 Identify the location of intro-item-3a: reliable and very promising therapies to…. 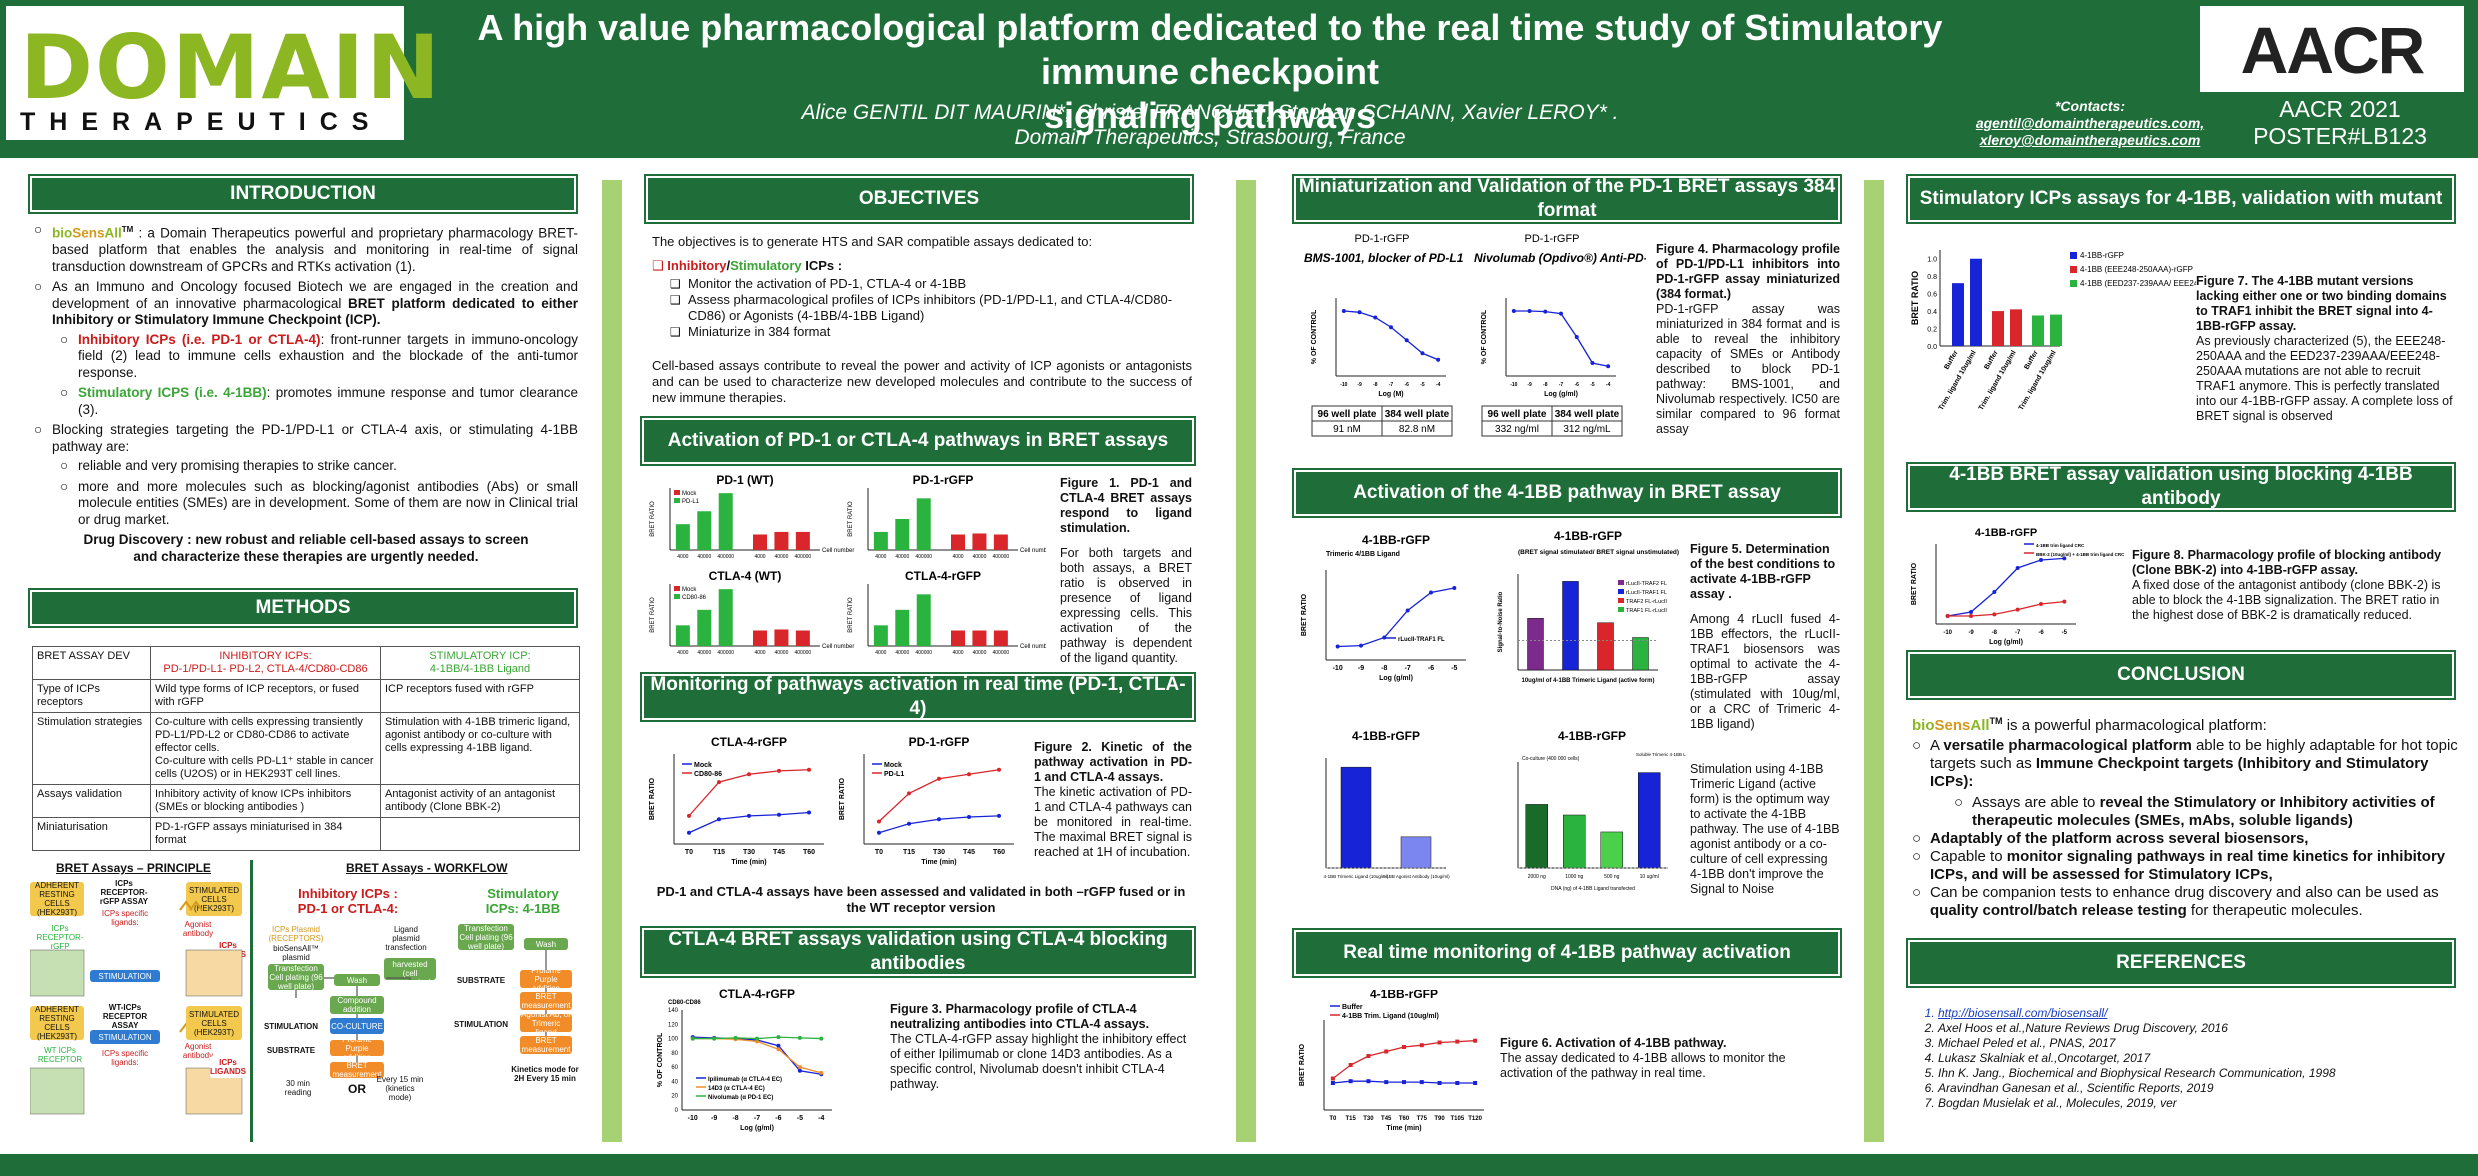
(319, 466).